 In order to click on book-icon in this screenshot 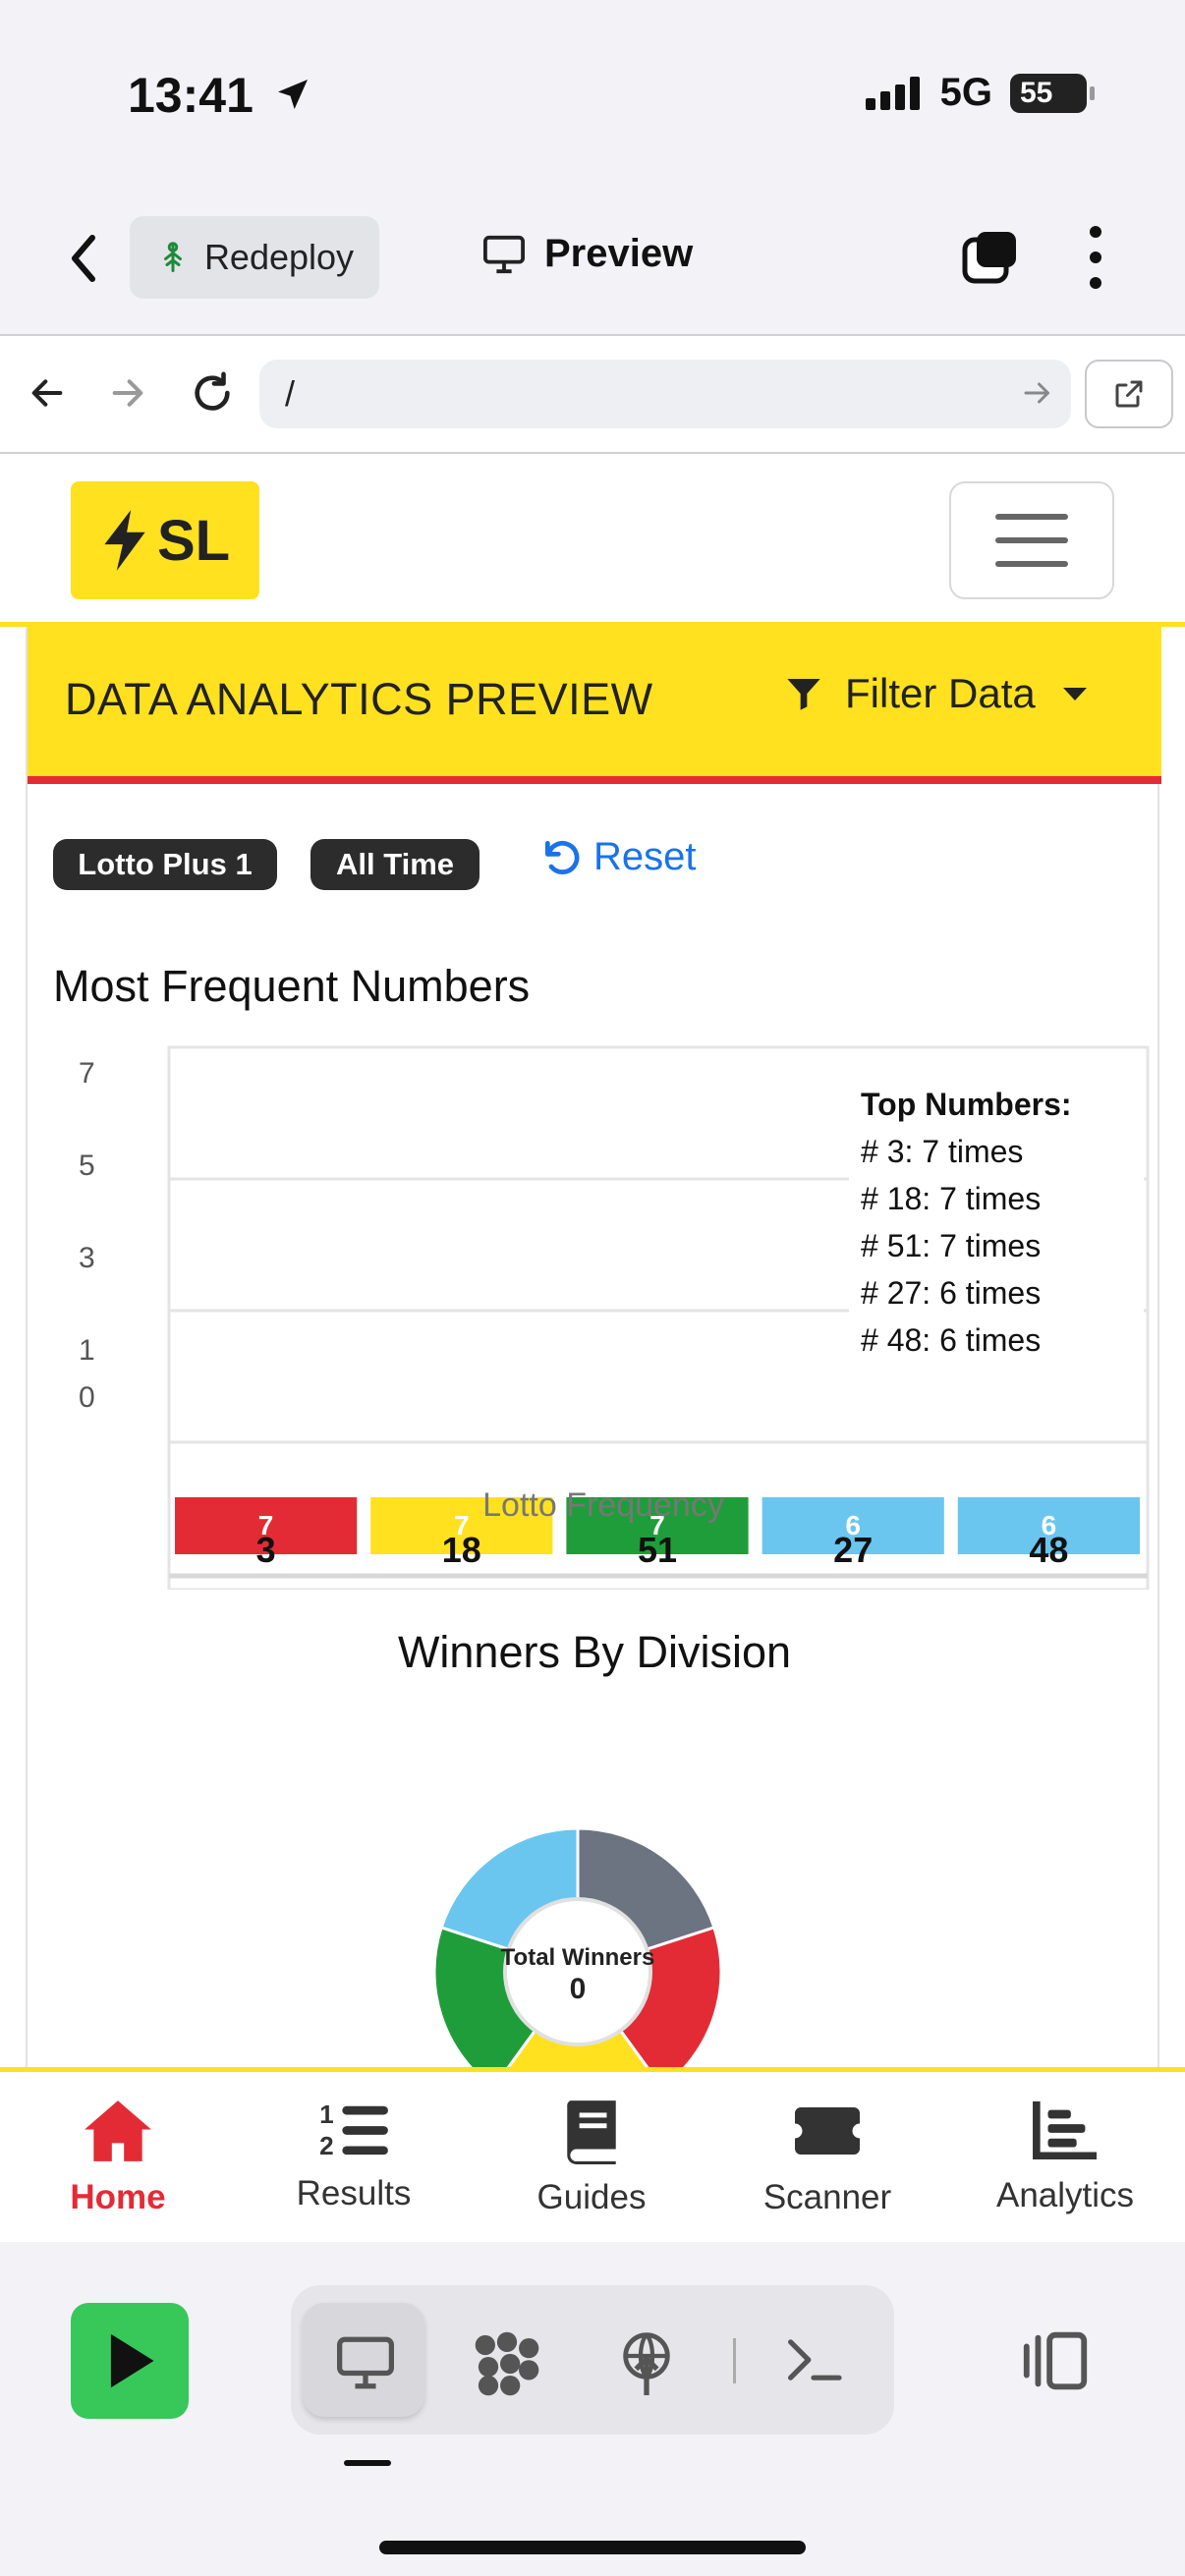, I will do `click(592, 2132)`.